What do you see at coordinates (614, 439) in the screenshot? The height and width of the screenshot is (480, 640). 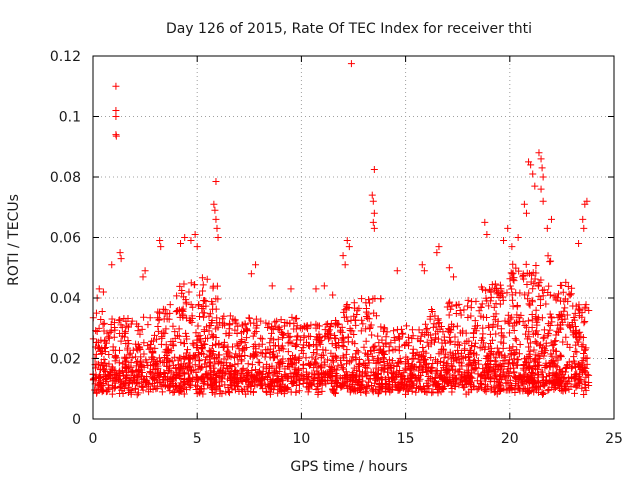 I see `x-tick-label: 25` at bounding box center [614, 439].